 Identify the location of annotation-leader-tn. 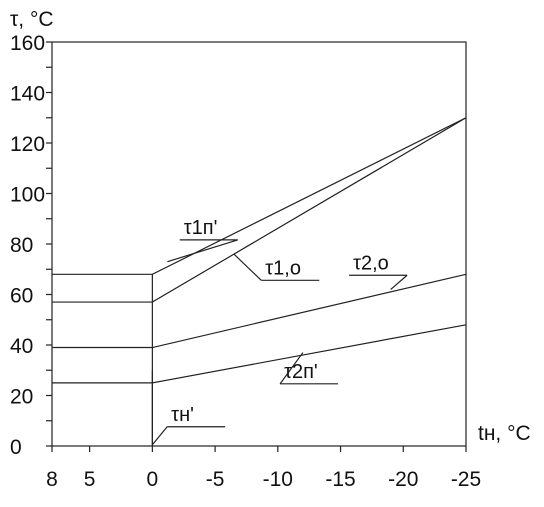
(159, 436).